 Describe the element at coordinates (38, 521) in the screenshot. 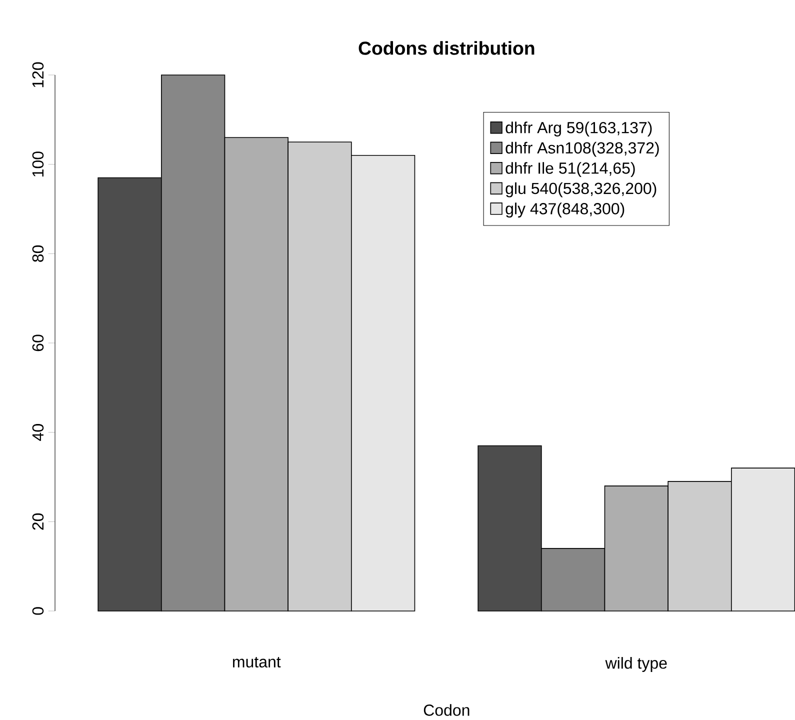

I see `y-tick-label: 20` at that location.